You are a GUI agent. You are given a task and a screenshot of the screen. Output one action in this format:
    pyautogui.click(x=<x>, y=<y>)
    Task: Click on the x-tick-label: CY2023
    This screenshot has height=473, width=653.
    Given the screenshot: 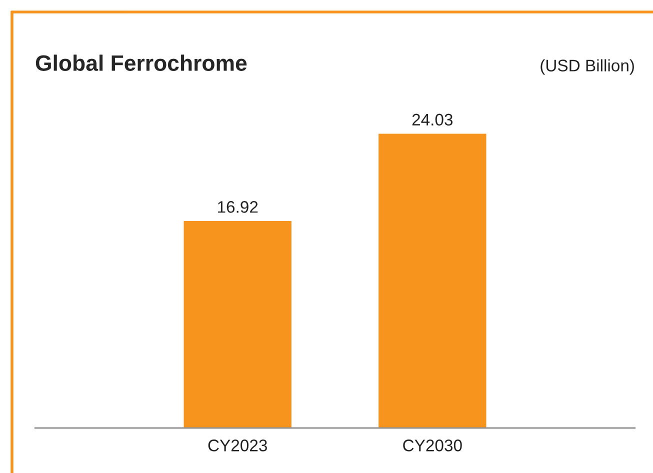 What is the action you would take?
    pyautogui.click(x=237, y=446)
    